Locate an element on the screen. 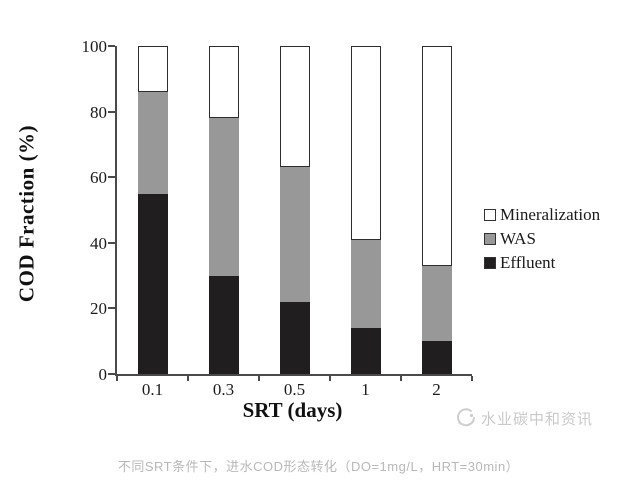  legend-label: Mineralization is located at coordinates (550, 214).